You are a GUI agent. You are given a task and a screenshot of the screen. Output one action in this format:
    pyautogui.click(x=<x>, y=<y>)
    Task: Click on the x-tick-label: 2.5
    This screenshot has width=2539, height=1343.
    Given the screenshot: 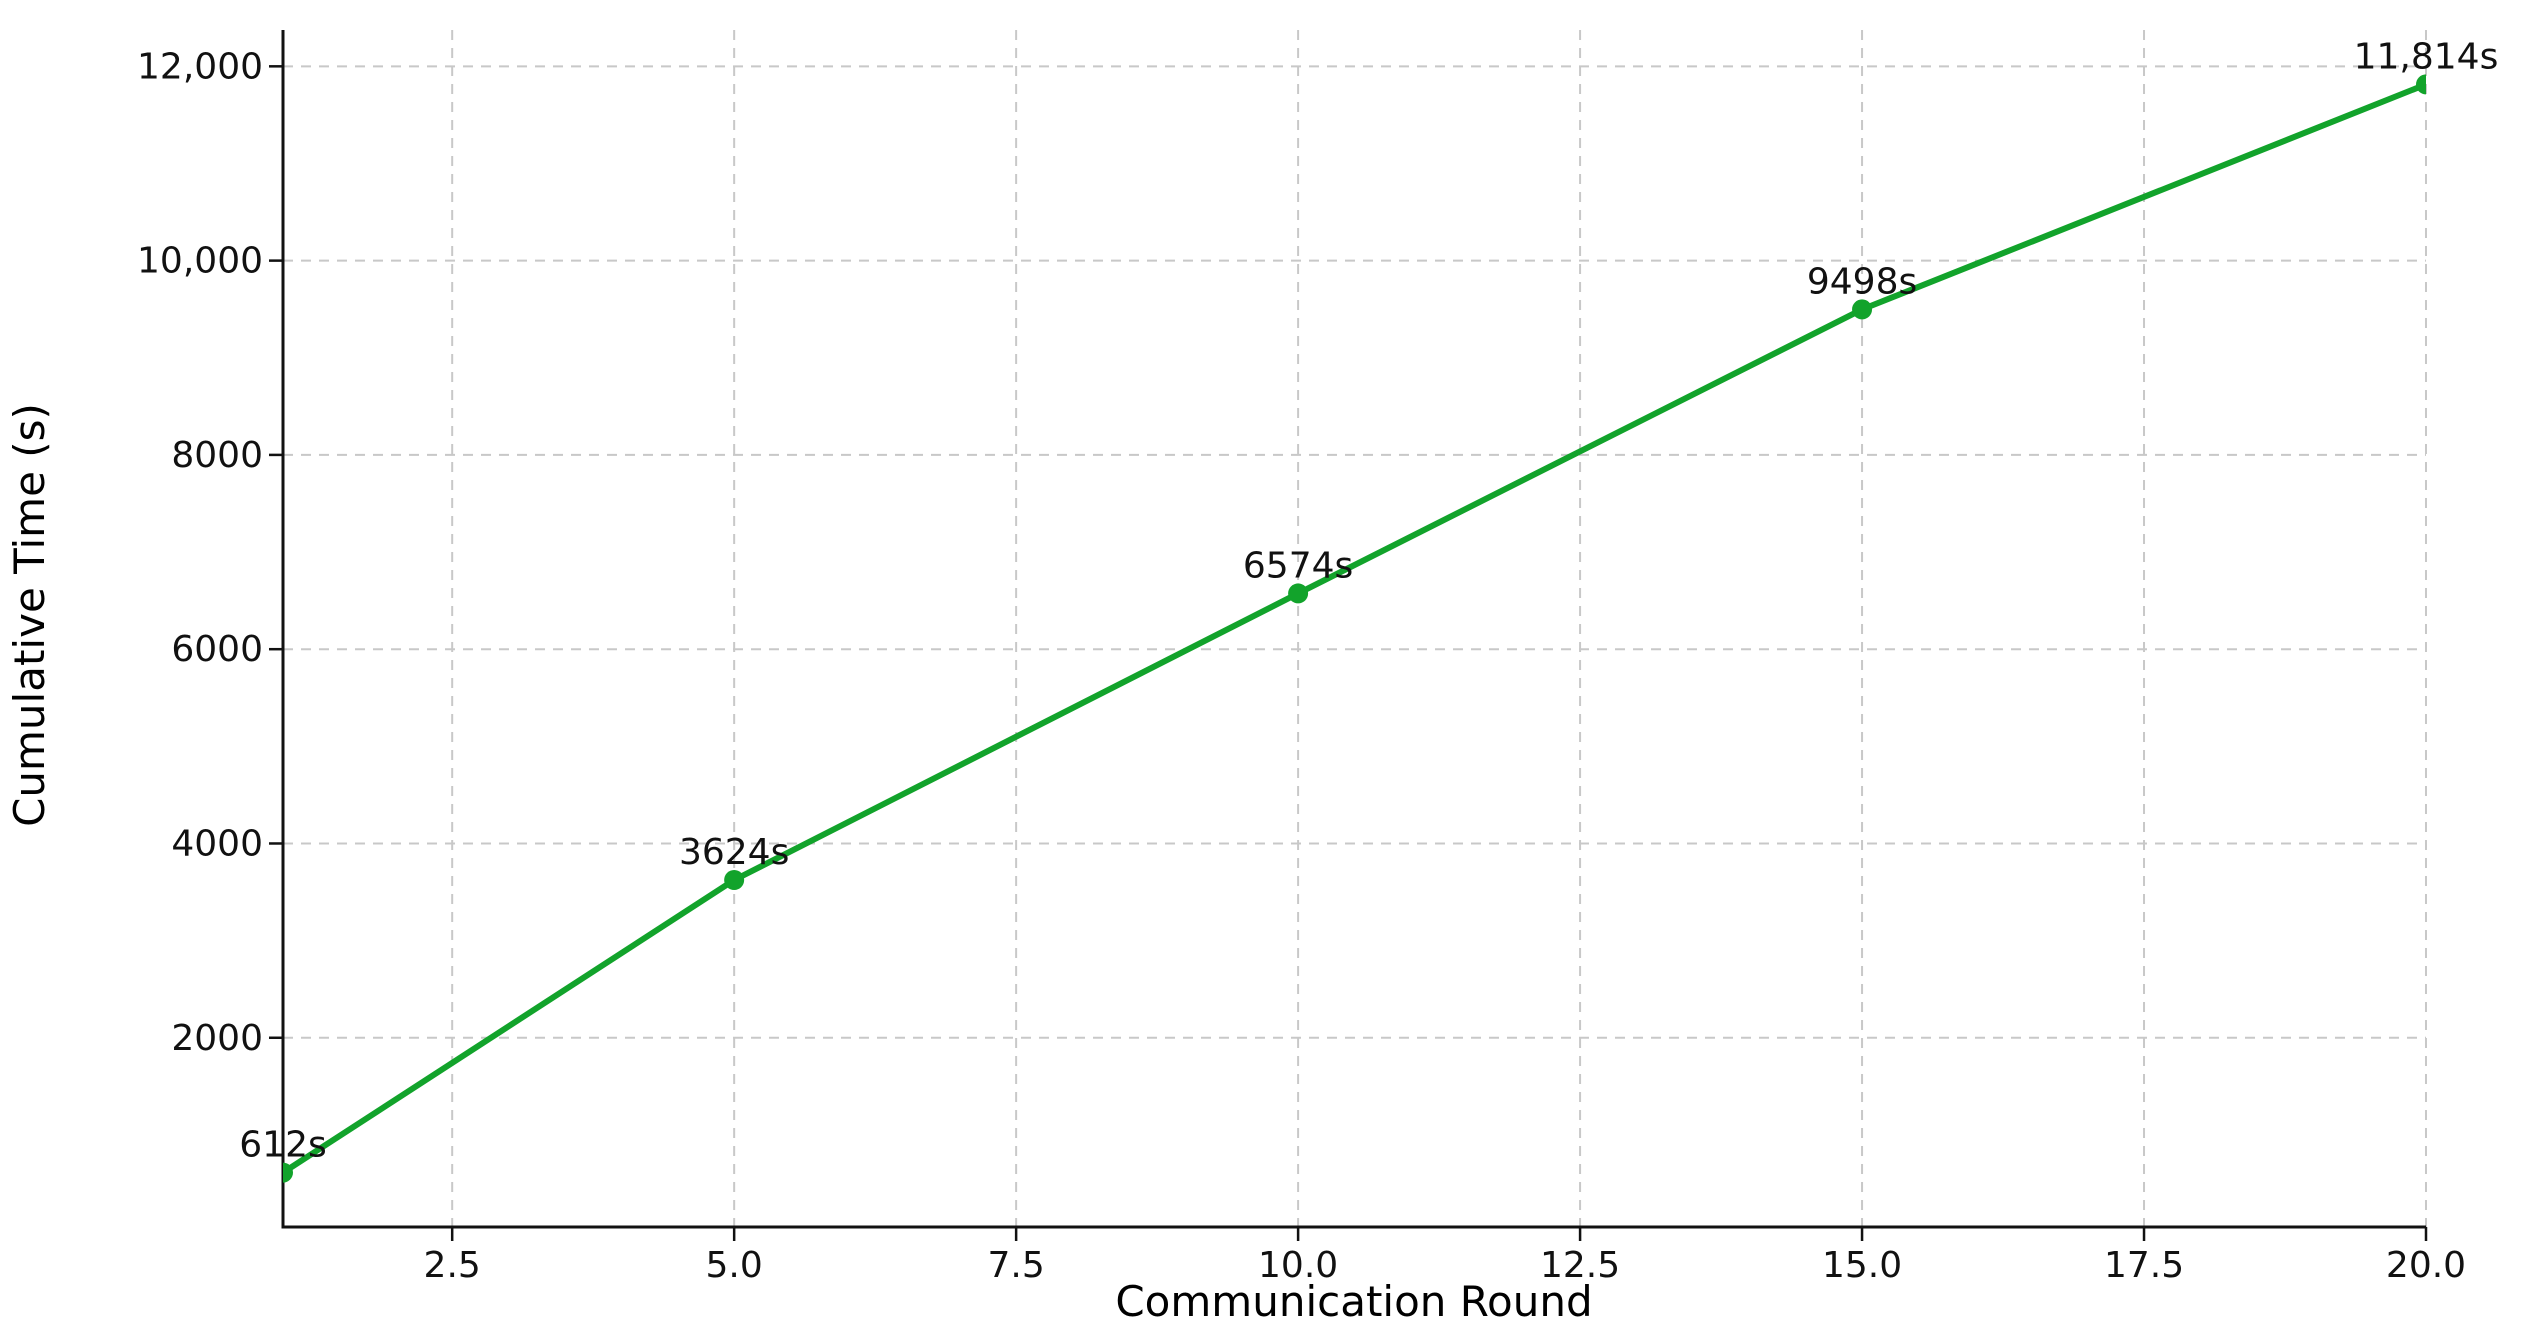 What is the action you would take?
    pyautogui.click(x=452, y=1265)
    